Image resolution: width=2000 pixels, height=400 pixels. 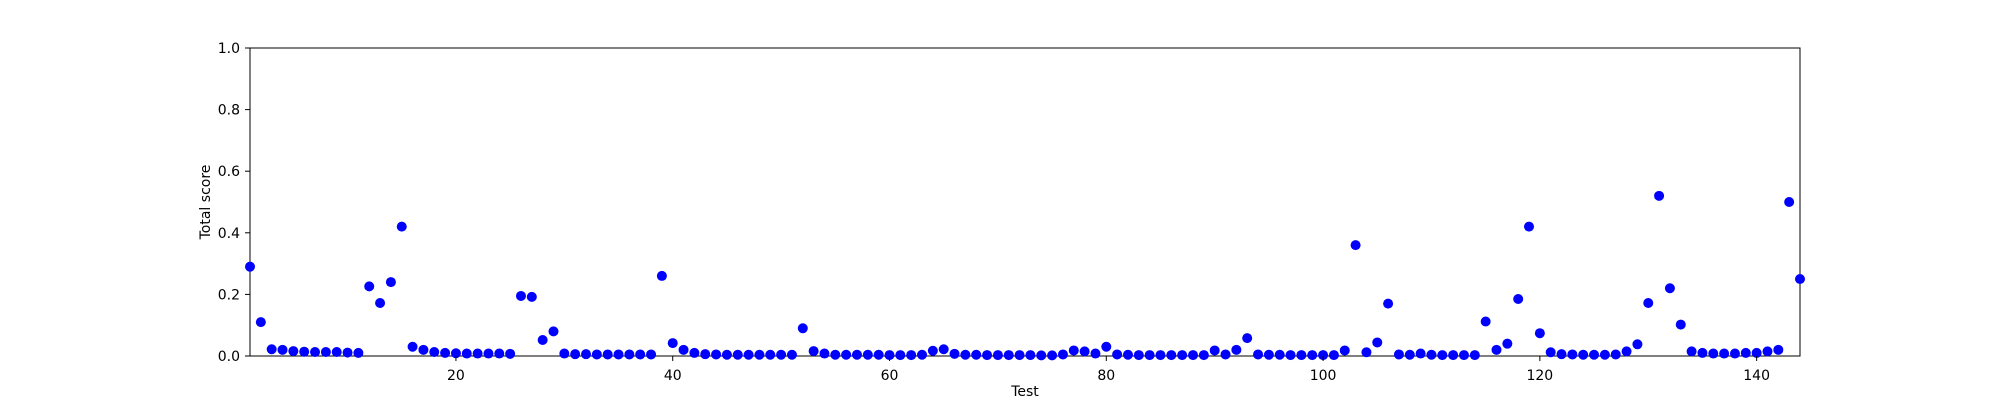 I want to click on y-tick-label: 0.6, so click(x=229, y=172).